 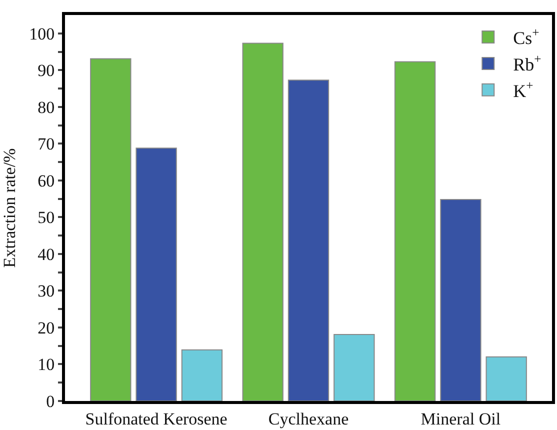 What do you see at coordinates (46, 291) in the screenshot?
I see `y-tick-label: 30` at bounding box center [46, 291].